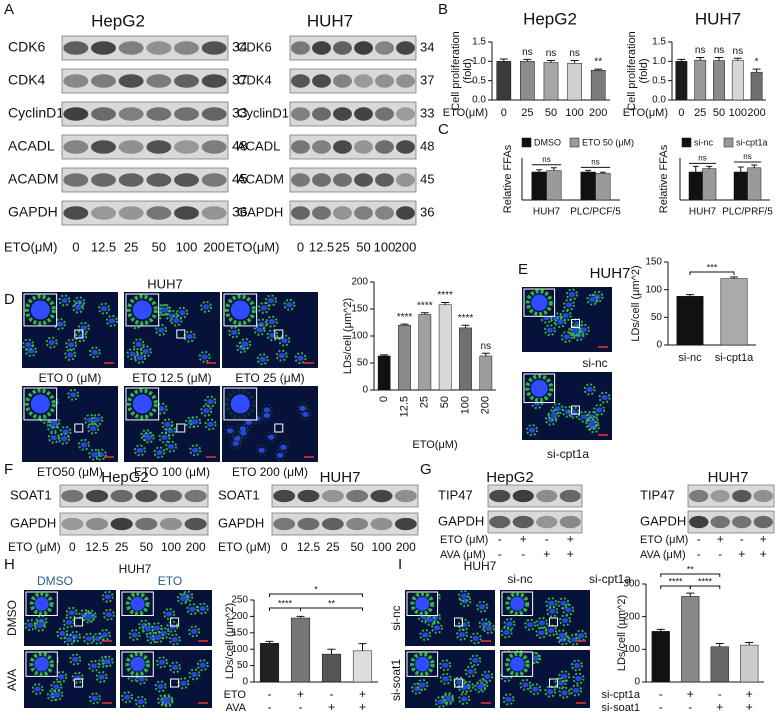  I want to click on row-label: AVA, so click(12, 680).